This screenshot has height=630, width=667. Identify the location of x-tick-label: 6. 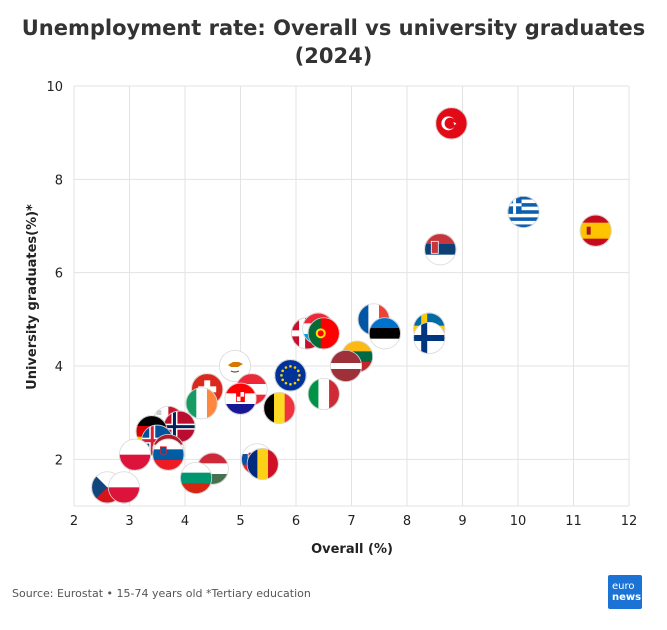
(296, 521).